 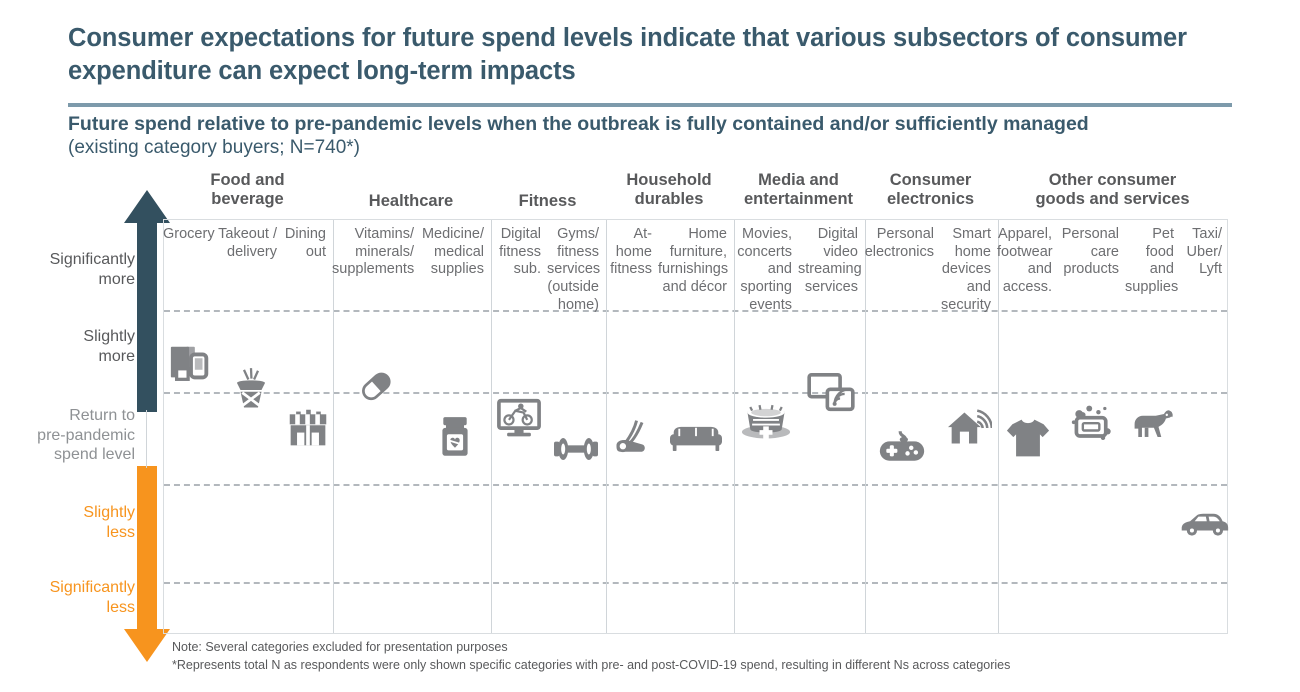 What do you see at coordinates (1159, 251) in the screenshot?
I see `column-label-line: food` at bounding box center [1159, 251].